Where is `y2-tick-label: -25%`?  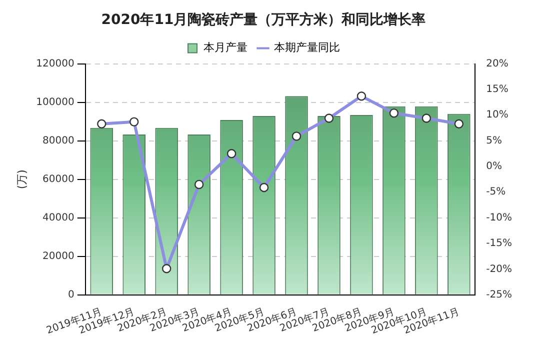 y2-tick-label: -25% is located at coordinates (499, 294).